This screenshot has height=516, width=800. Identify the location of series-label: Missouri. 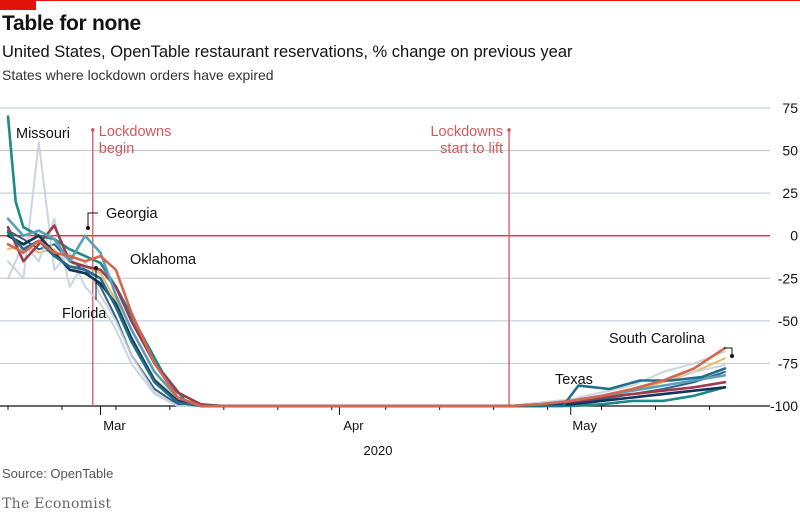
(43, 134).